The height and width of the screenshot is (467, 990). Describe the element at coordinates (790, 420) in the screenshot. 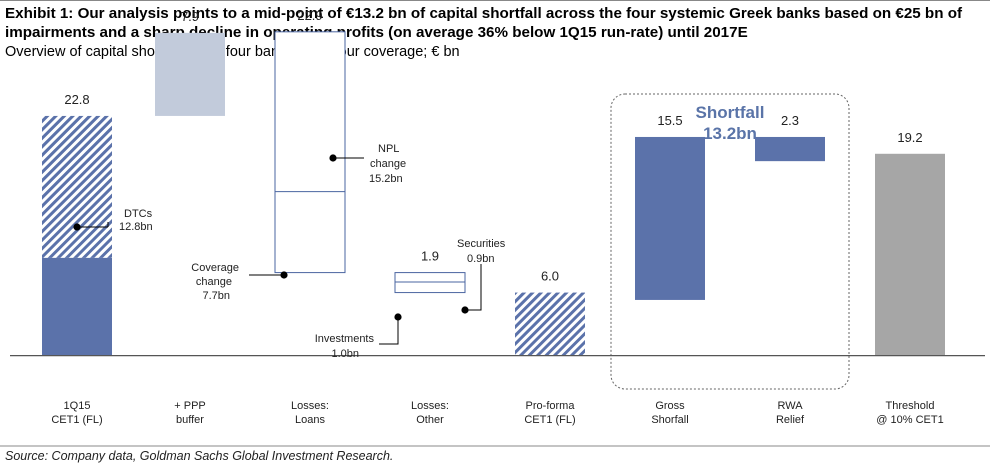

I see `category-label-rwa-line2: Relief` at that location.